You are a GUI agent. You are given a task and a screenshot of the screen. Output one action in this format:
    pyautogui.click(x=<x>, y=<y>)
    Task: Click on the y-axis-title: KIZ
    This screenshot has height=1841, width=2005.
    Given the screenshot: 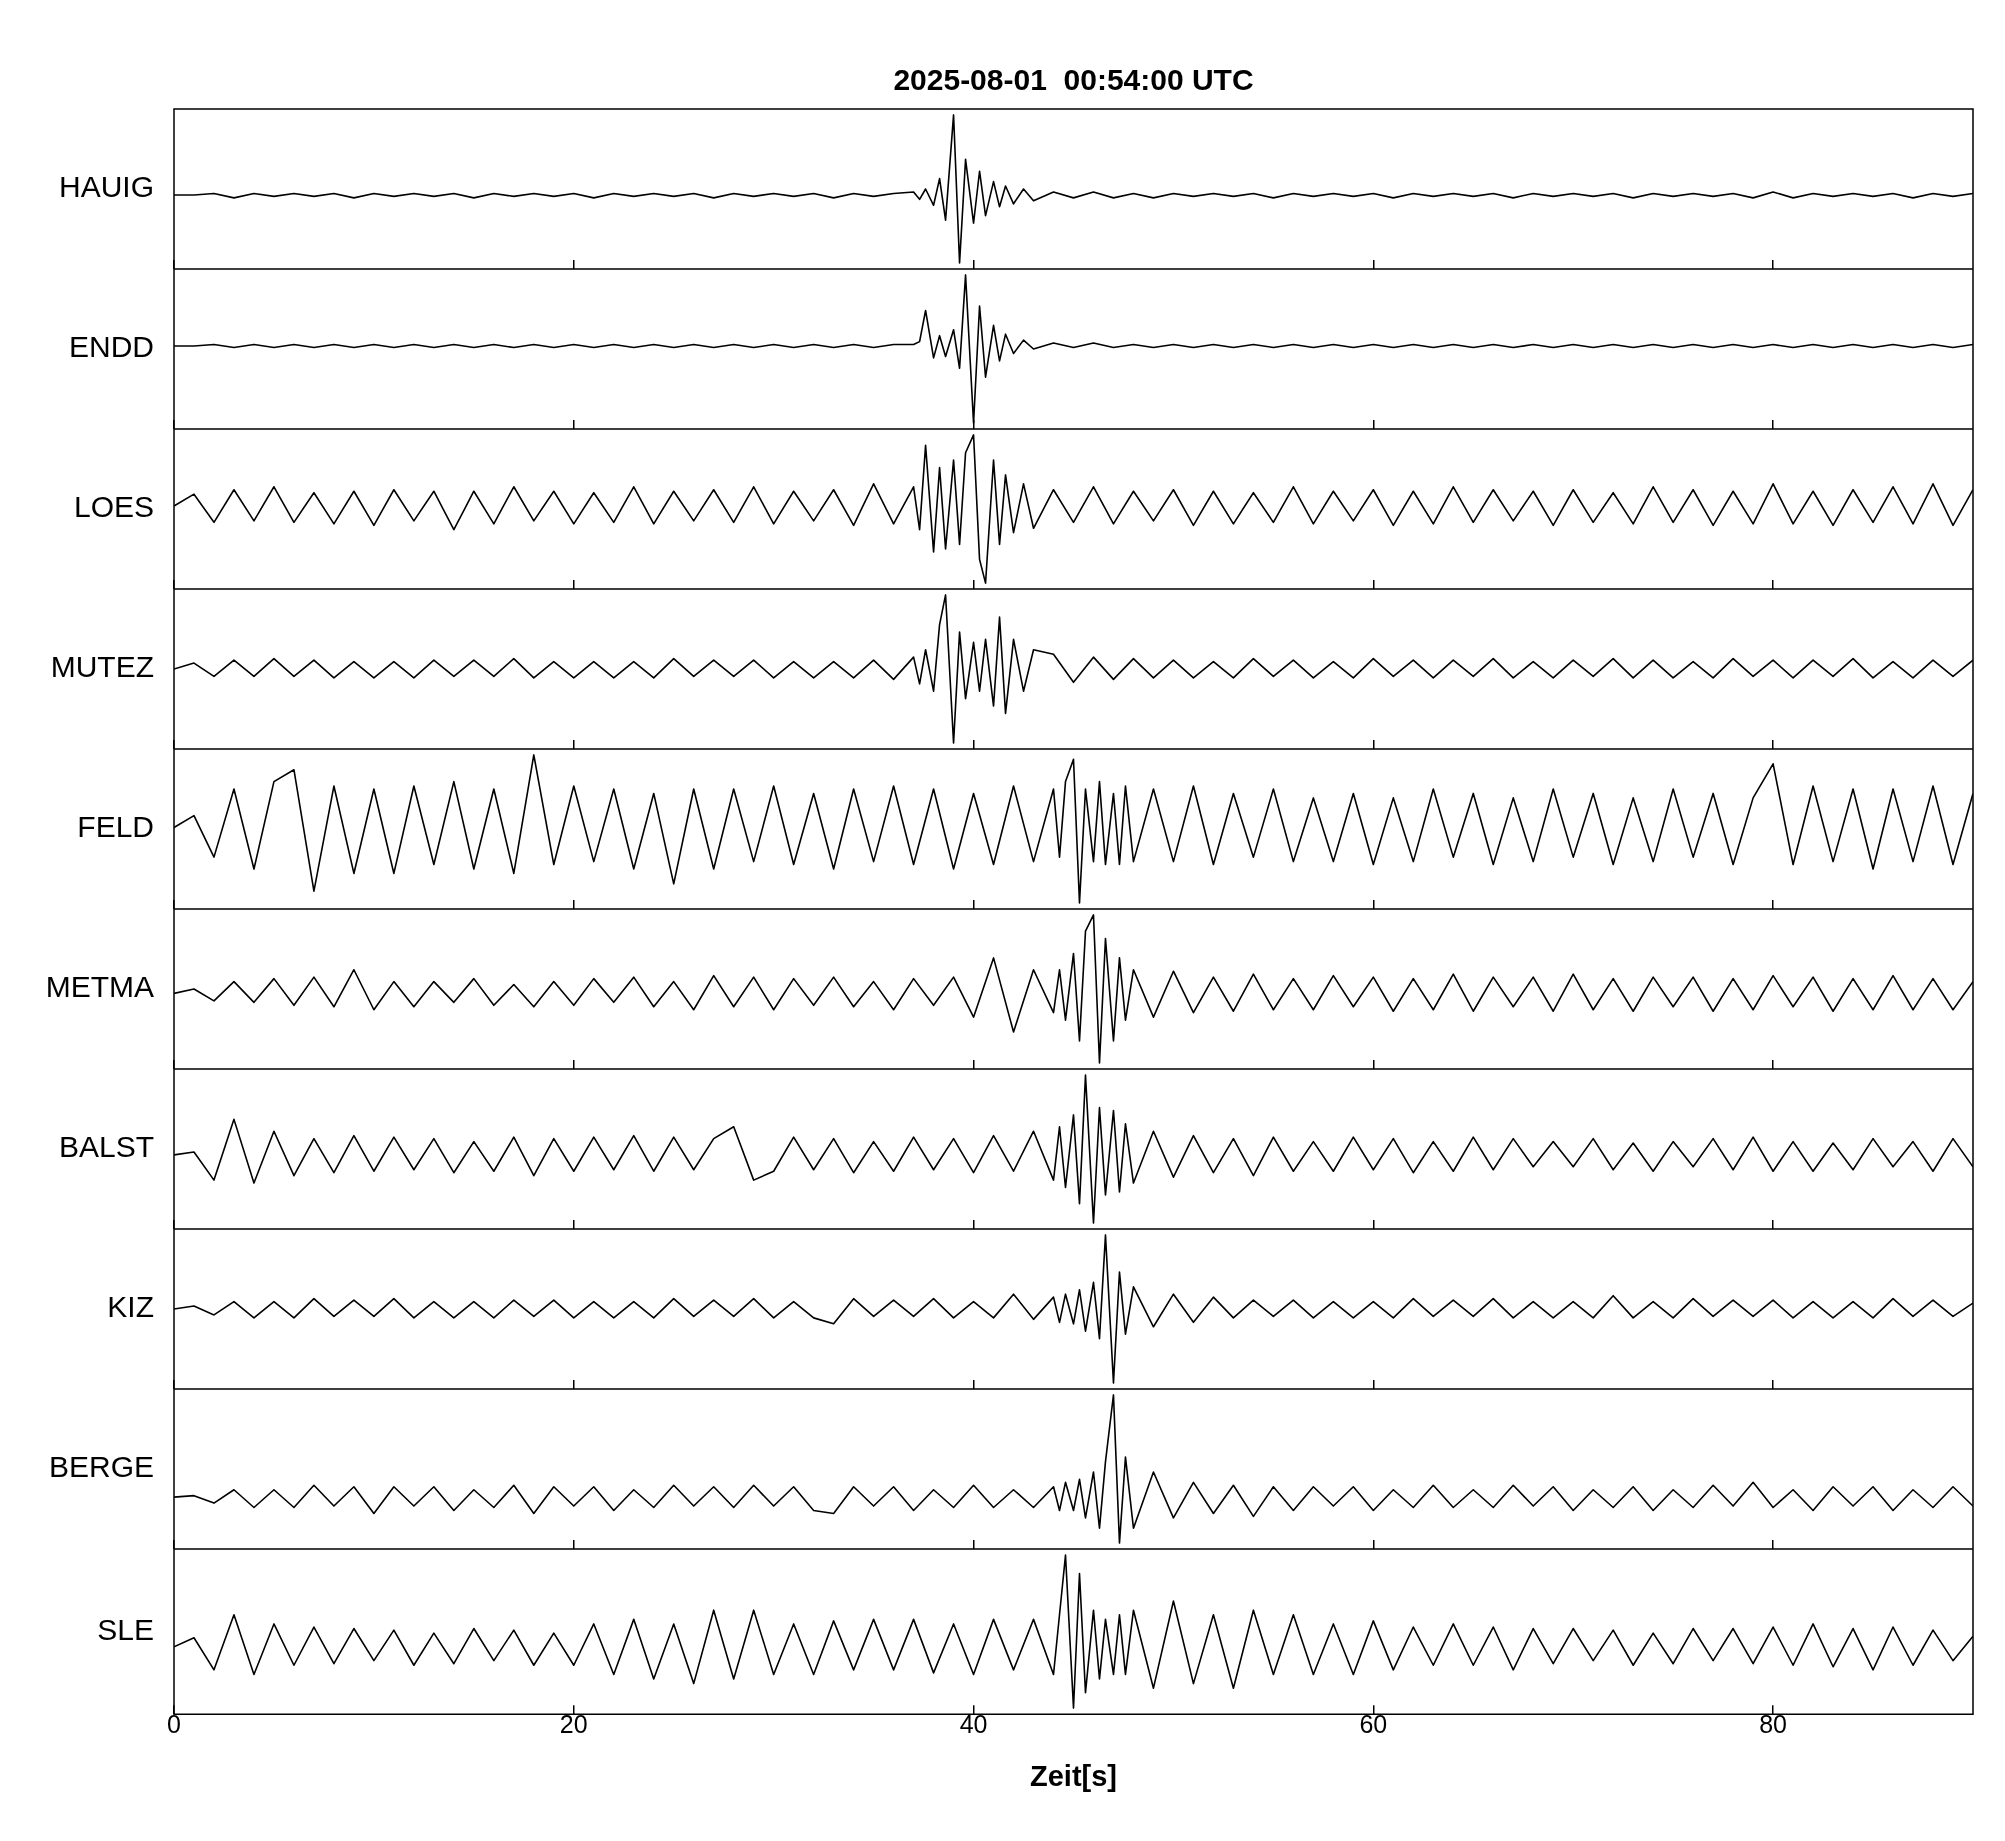 What is the action you would take?
    pyautogui.click(x=130, y=1307)
    